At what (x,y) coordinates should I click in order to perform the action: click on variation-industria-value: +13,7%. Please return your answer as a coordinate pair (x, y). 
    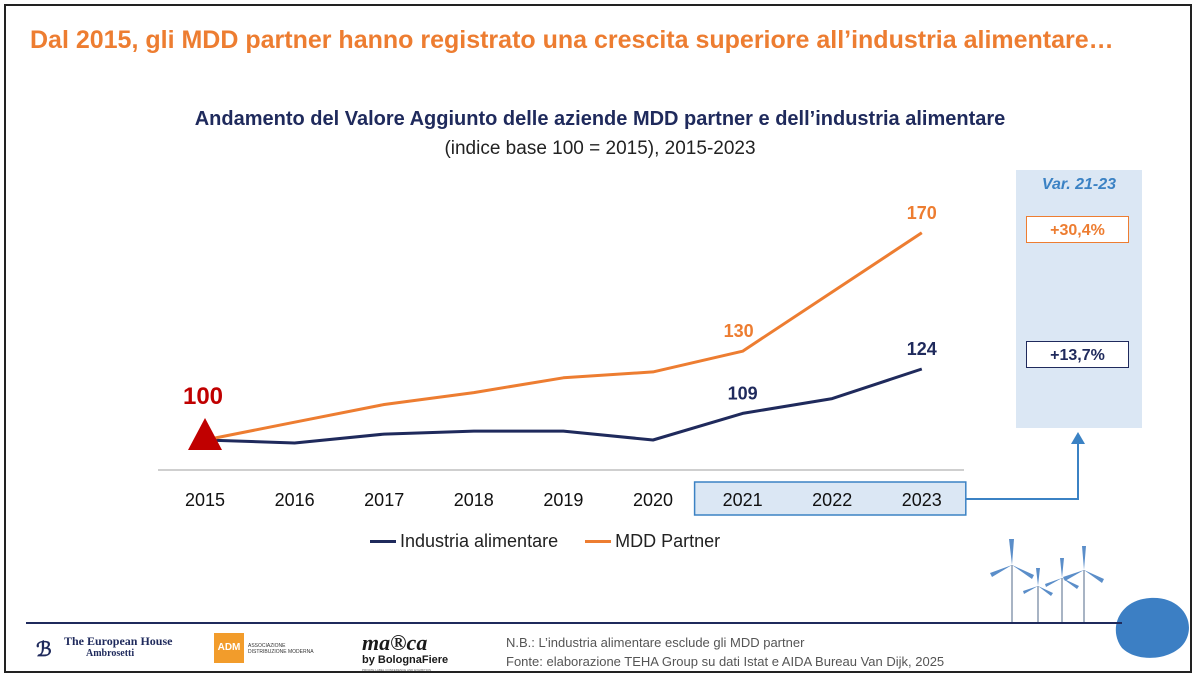
    Looking at the image, I should click on (1077, 354).